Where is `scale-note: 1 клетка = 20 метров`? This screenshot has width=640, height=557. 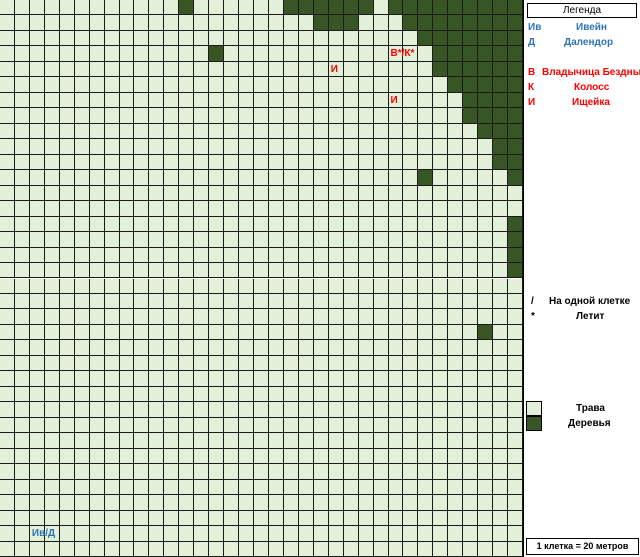 scale-note: 1 клетка = 20 метров is located at coordinates (582, 546).